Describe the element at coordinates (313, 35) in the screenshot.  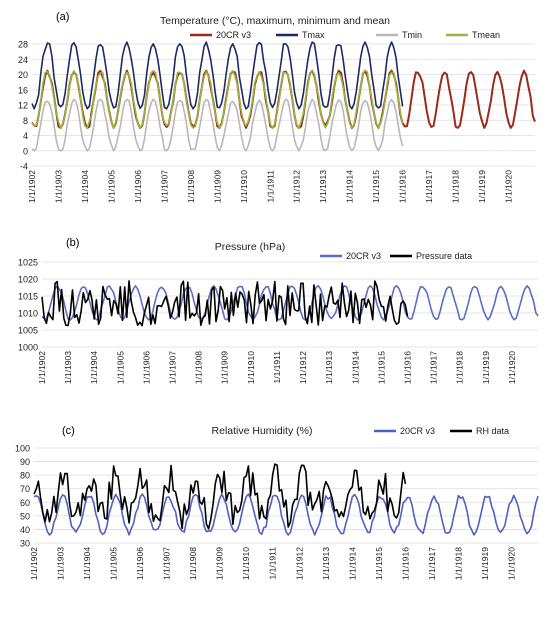
I see `legend-label: Tmax` at that location.